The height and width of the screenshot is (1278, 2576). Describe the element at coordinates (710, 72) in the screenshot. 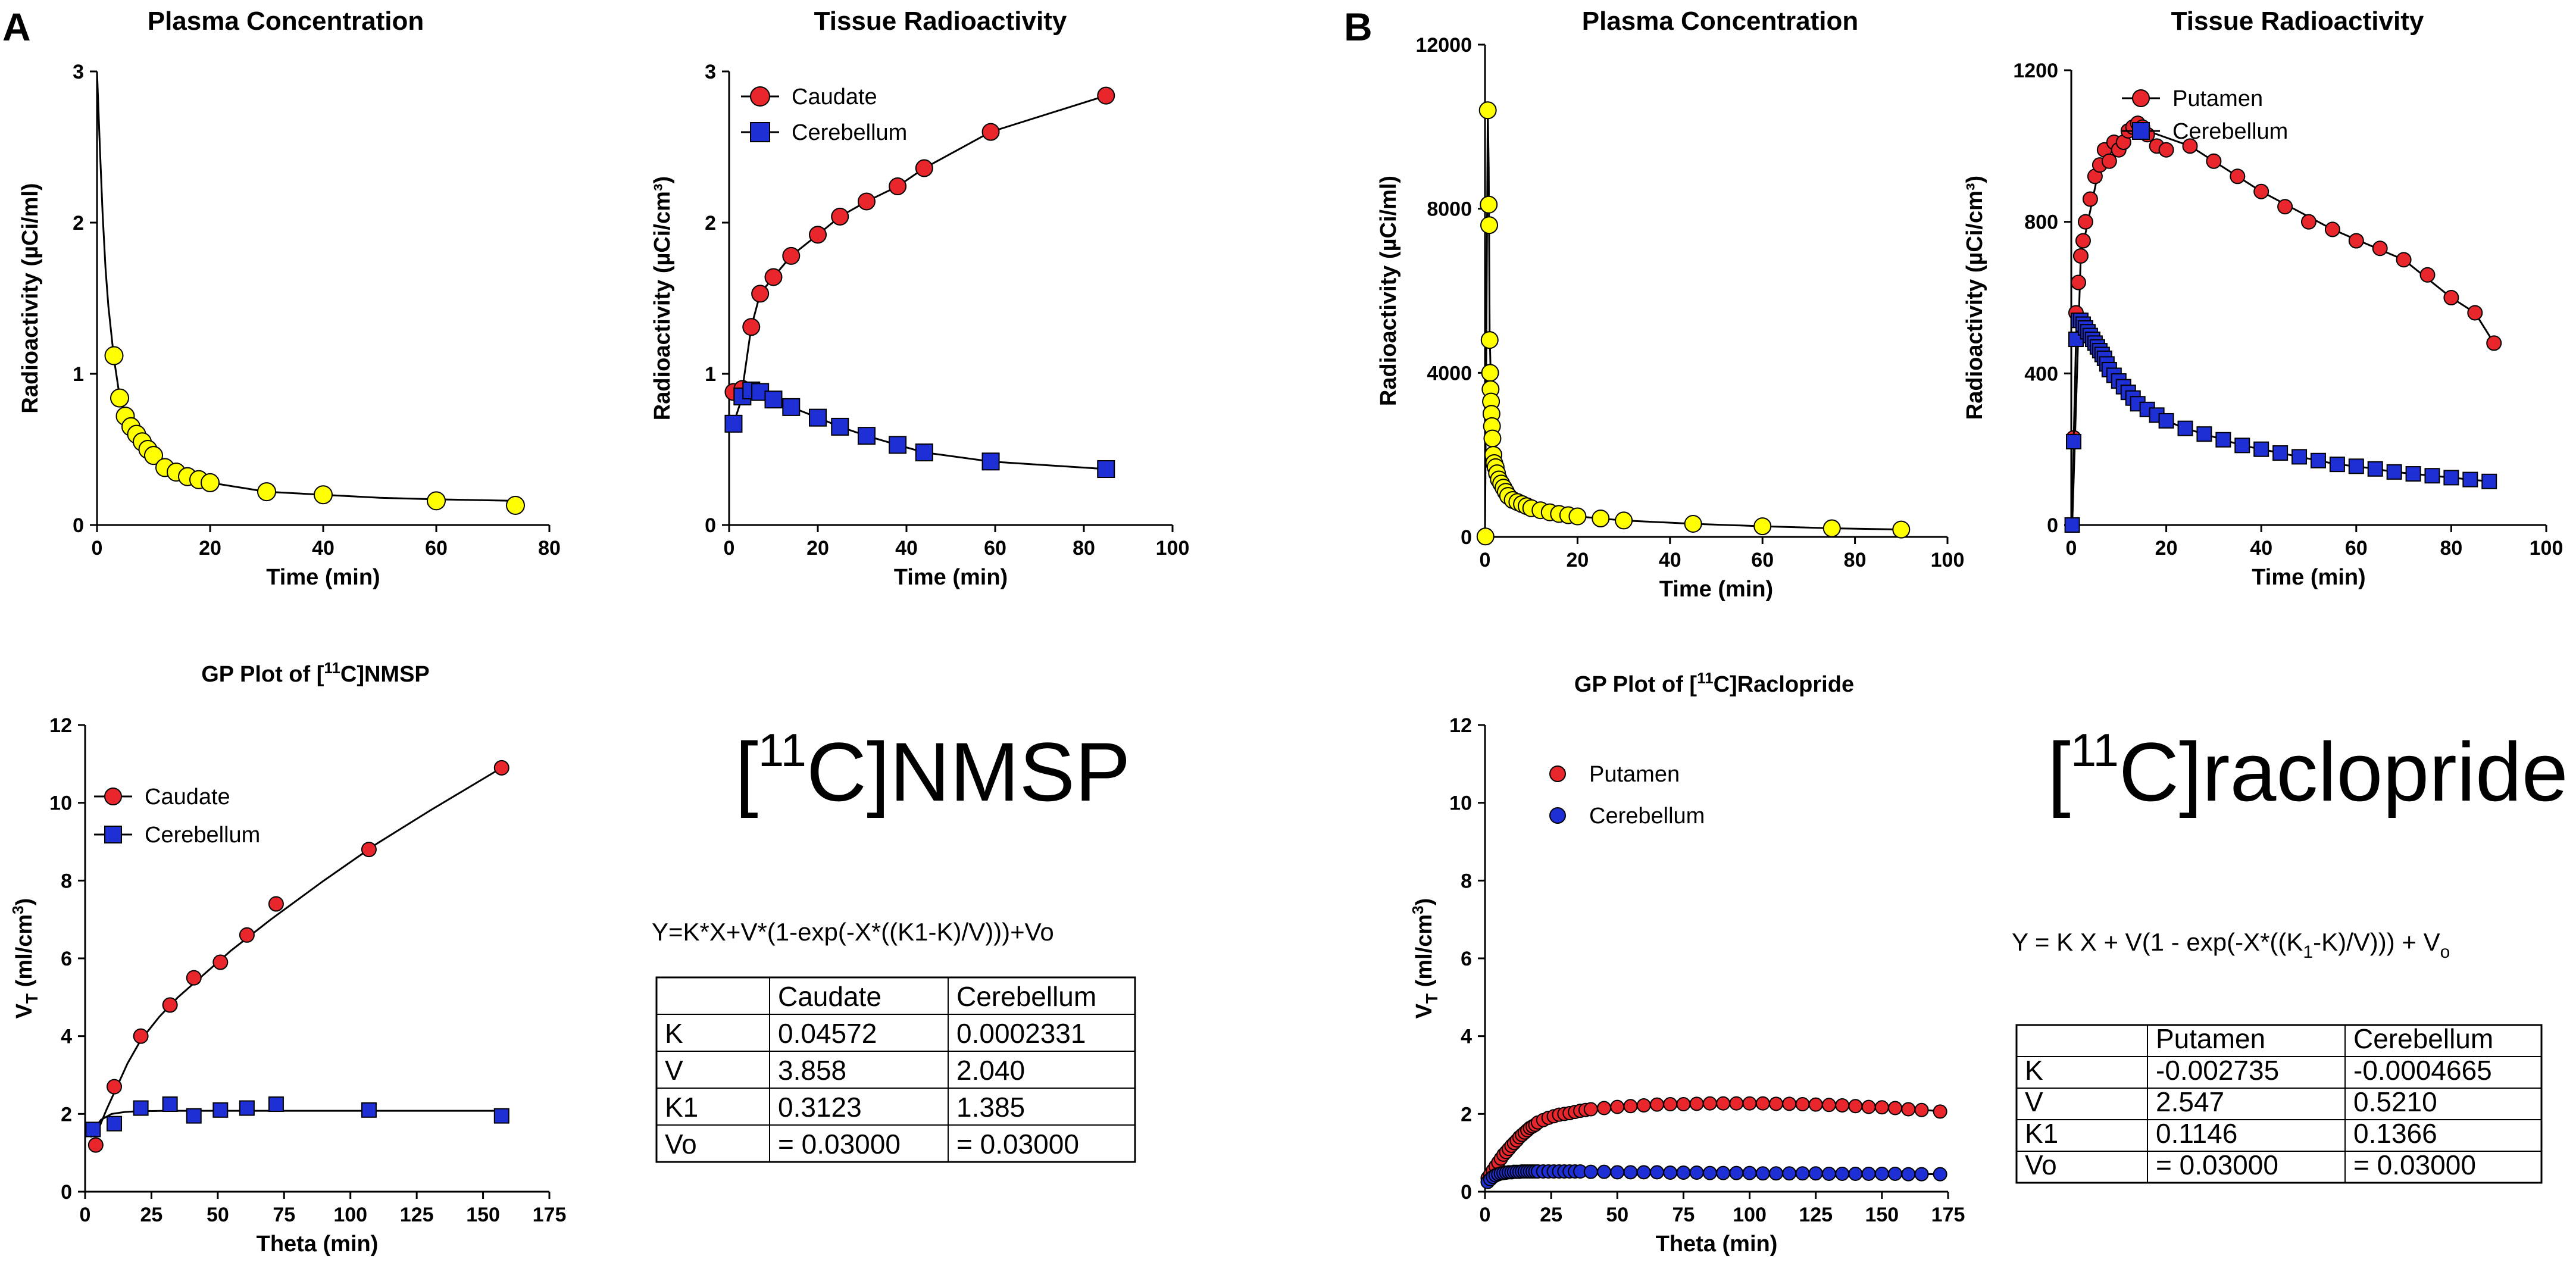

I see `y-tick-label: 3` at that location.